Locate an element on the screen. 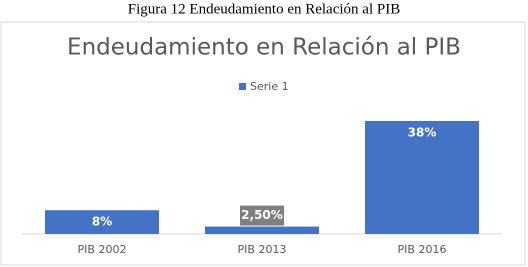 The width and height of the screenshot is (528, 267). x-tick-label: PIB 2016 is located at coordinates (422, 249).